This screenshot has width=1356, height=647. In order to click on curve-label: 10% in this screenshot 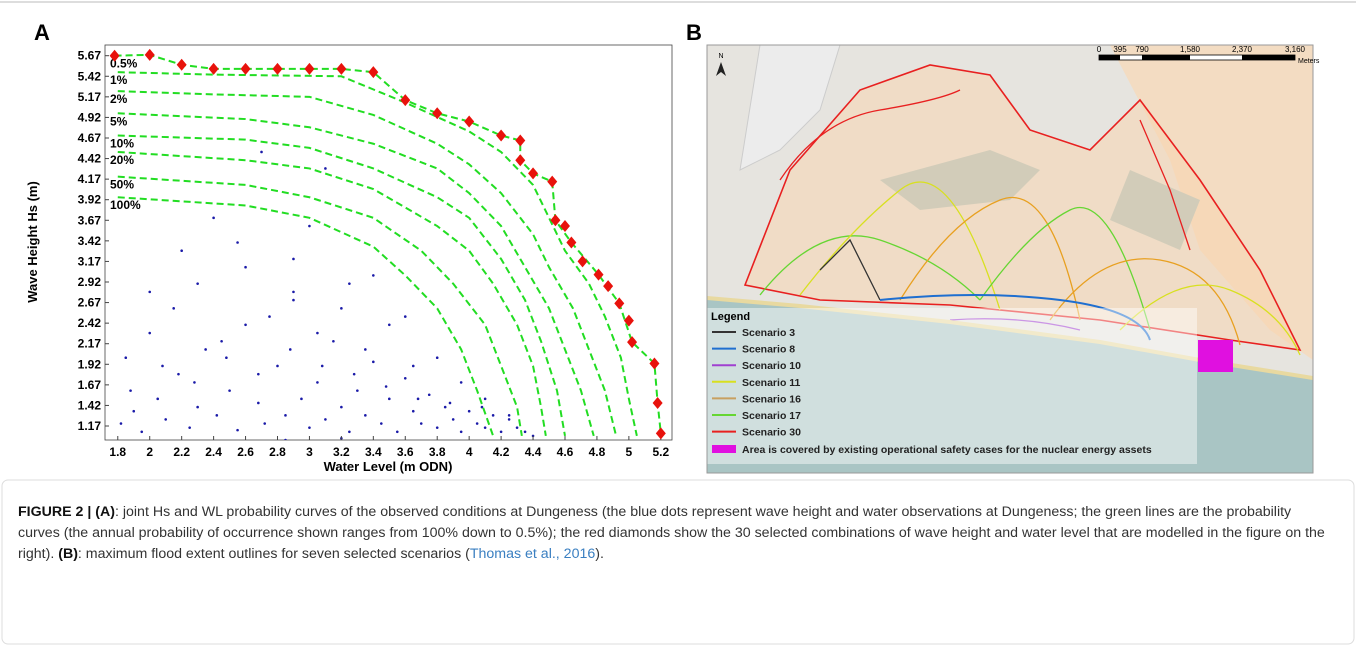, I will do `click(122, 144)`.